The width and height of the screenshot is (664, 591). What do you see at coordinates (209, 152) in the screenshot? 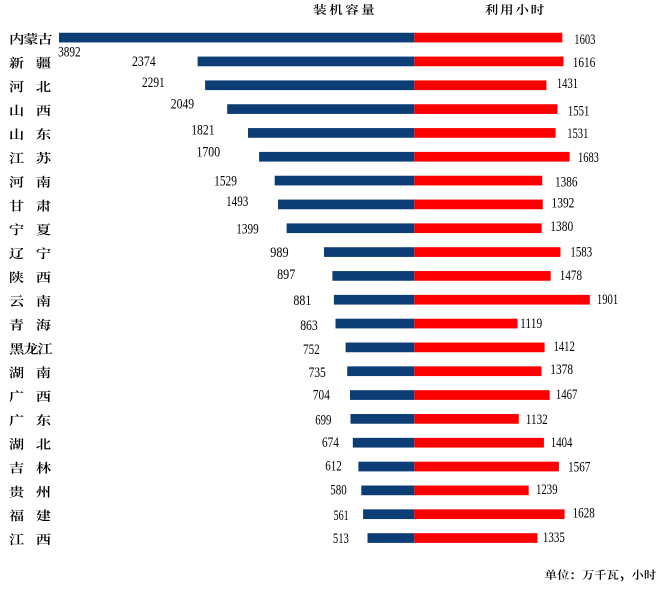
I see `svg-text: 1700` at bounding box center [209, 152].